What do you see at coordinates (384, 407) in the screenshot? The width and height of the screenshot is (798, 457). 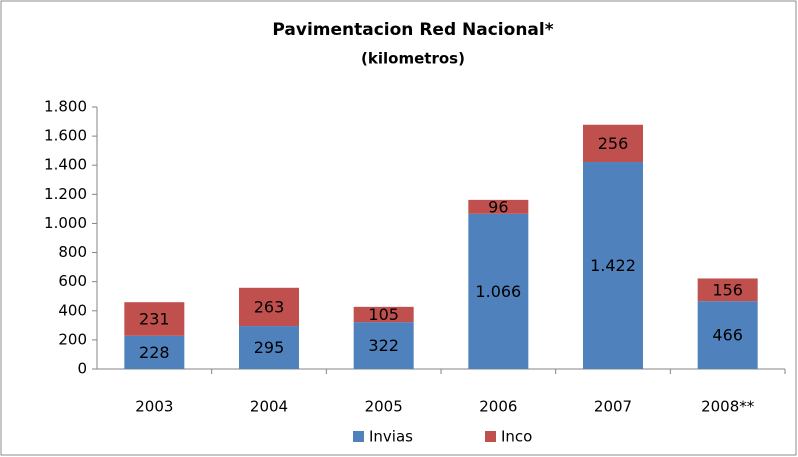 I see `x-tick-label: 2005` at bounding box center [384, 407].